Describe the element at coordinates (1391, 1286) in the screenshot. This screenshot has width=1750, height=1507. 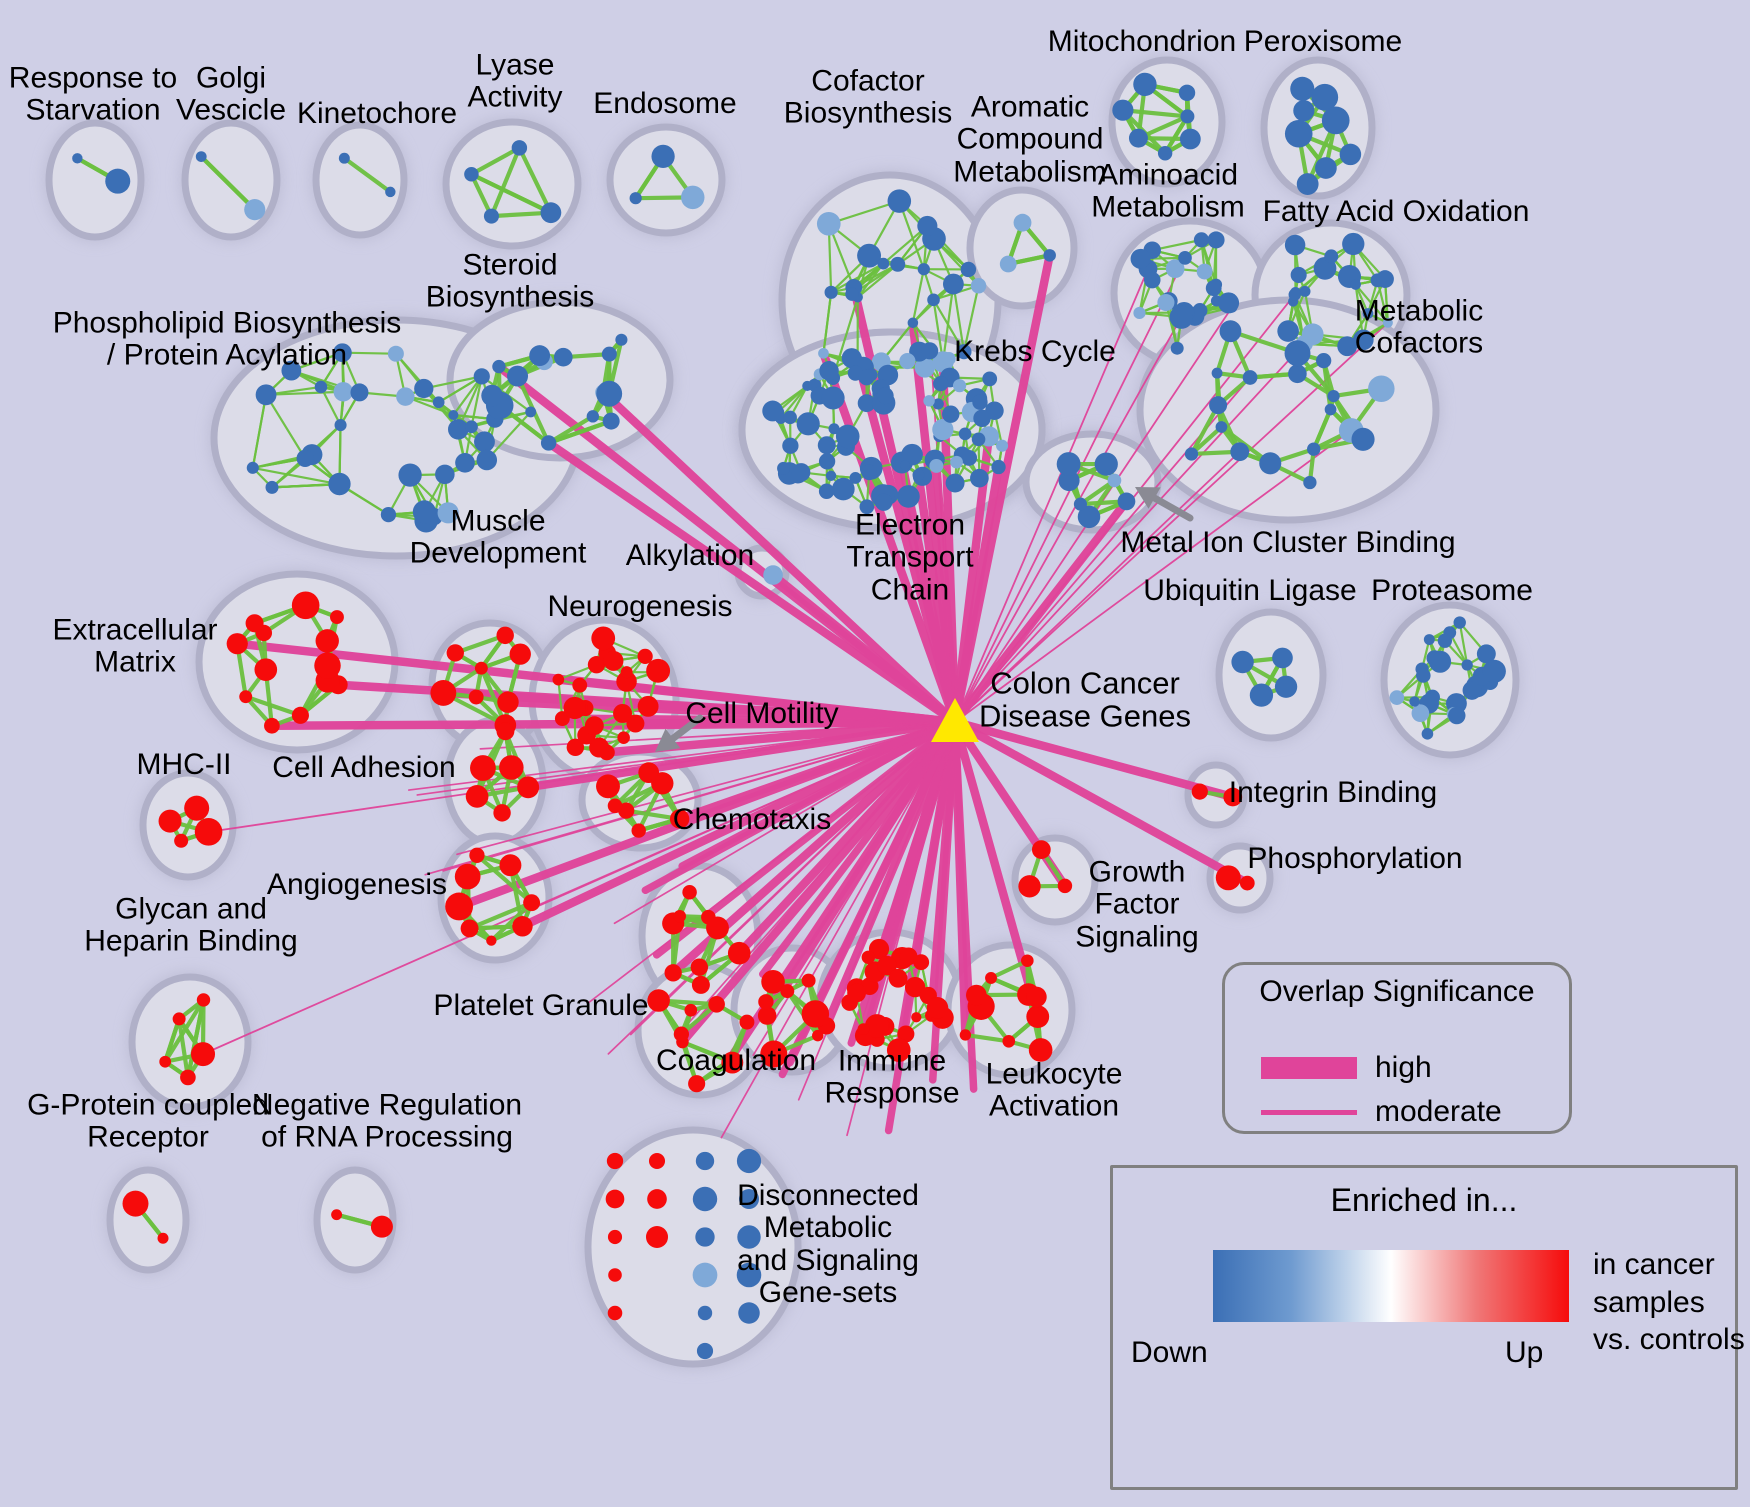
I see `enrichment-colorbar` at that location.